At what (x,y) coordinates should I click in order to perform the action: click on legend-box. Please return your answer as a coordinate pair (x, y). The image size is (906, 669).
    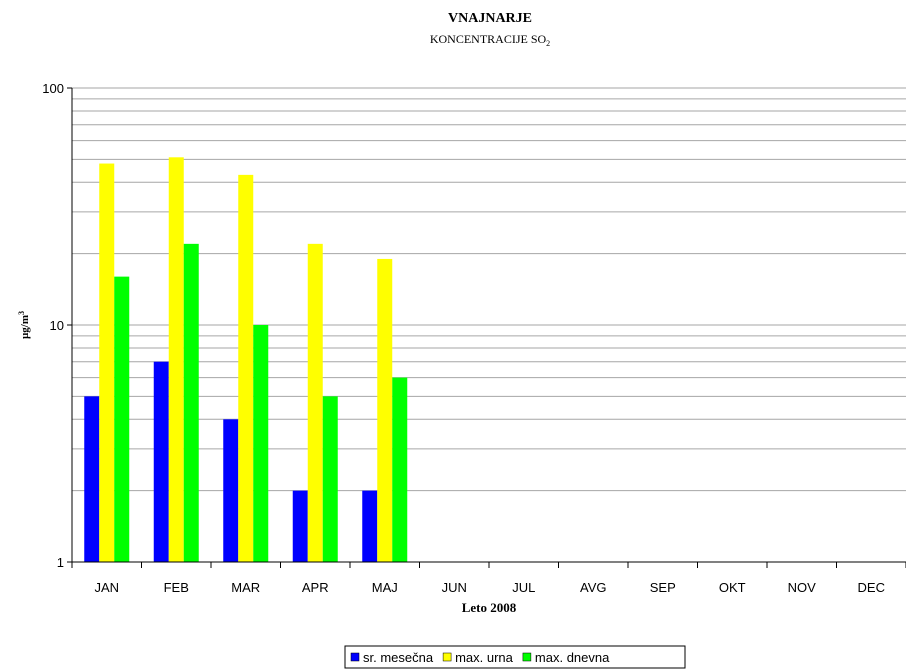
    Looking at the image, I should click on (515, 657).